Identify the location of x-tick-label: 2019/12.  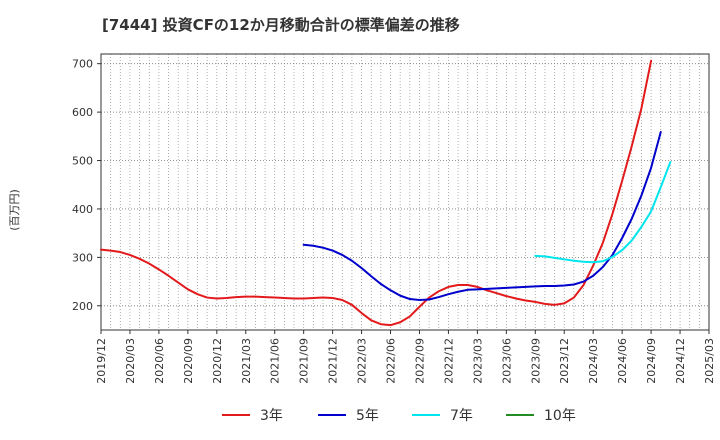
(101, 361).